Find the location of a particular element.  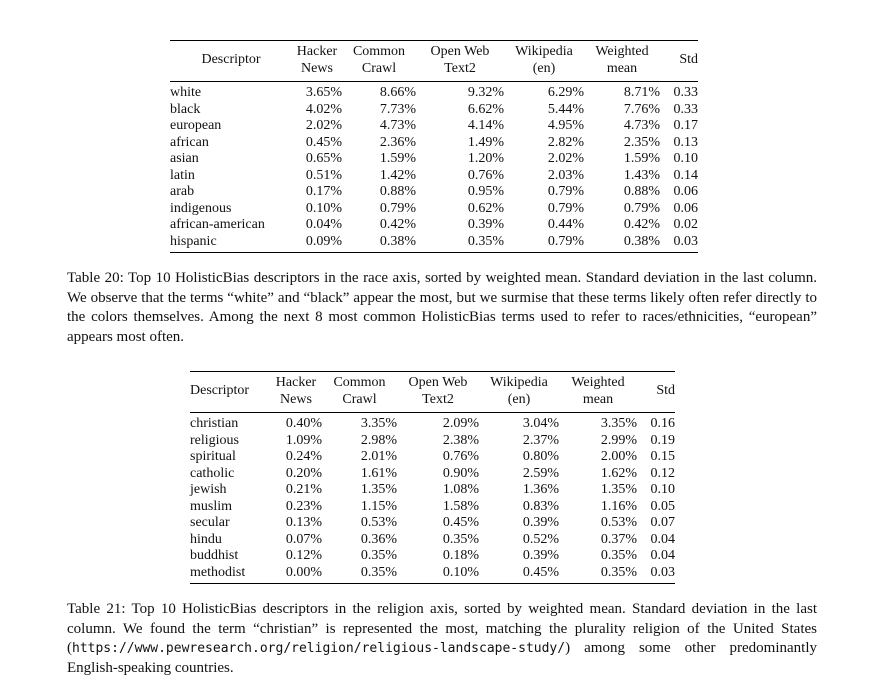

table-row: asian 0.65% 1.59% 1.20% 2.02% 1.59% 0.10 is located at coordinates (434, 159).